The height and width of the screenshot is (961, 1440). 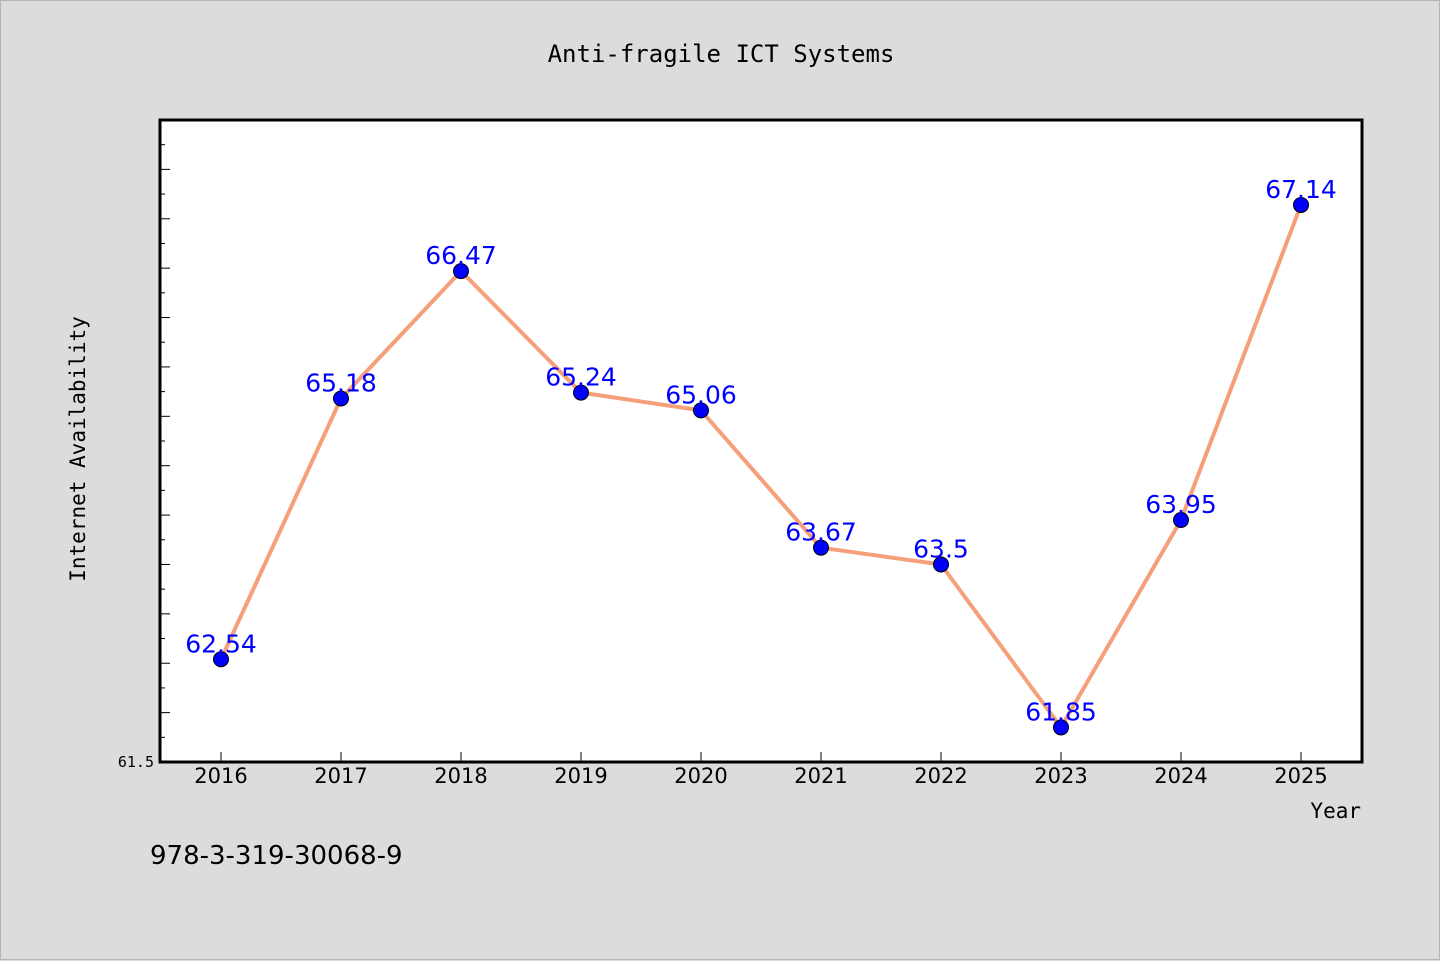 What do you see at coordinates (276, 856) in the screenshot?
I see `footnote-isbn: 978-3-319-30068-9` at bounding box center [276, 856].